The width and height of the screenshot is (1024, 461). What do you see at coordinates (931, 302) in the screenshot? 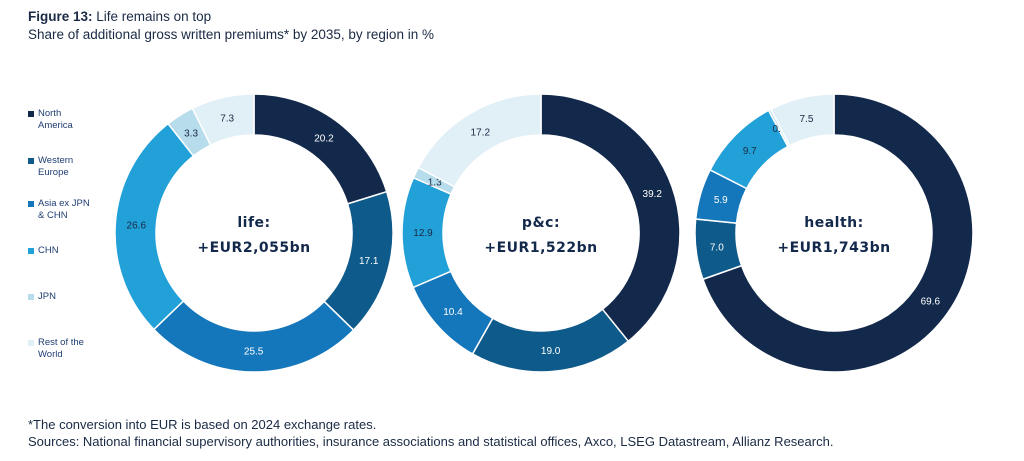
I see `slice-label: 69.6` at bounding box center [931, 302].